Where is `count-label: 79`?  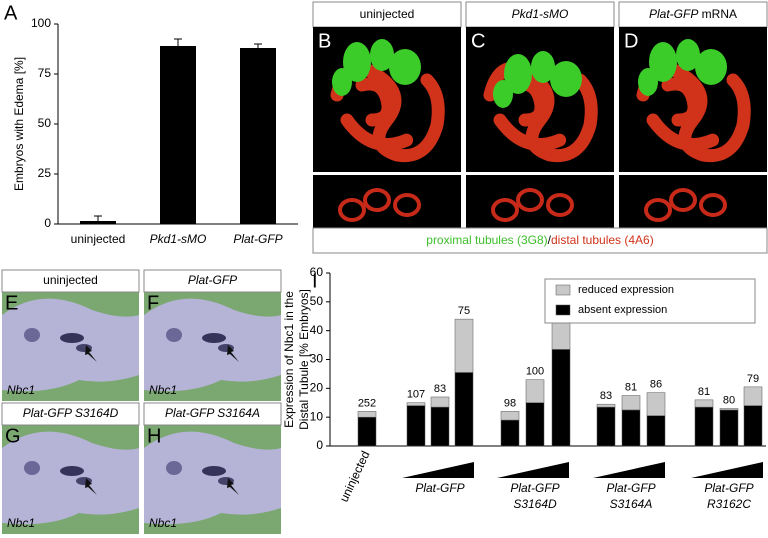 count-label: 79 is located at coordinates (753, 379).